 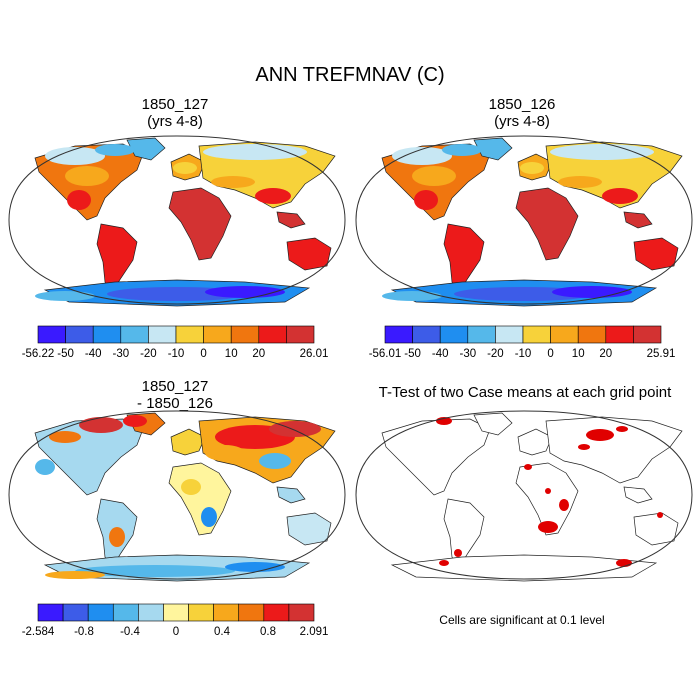 I want to click on p1-africa, so click(x=200, y=224).